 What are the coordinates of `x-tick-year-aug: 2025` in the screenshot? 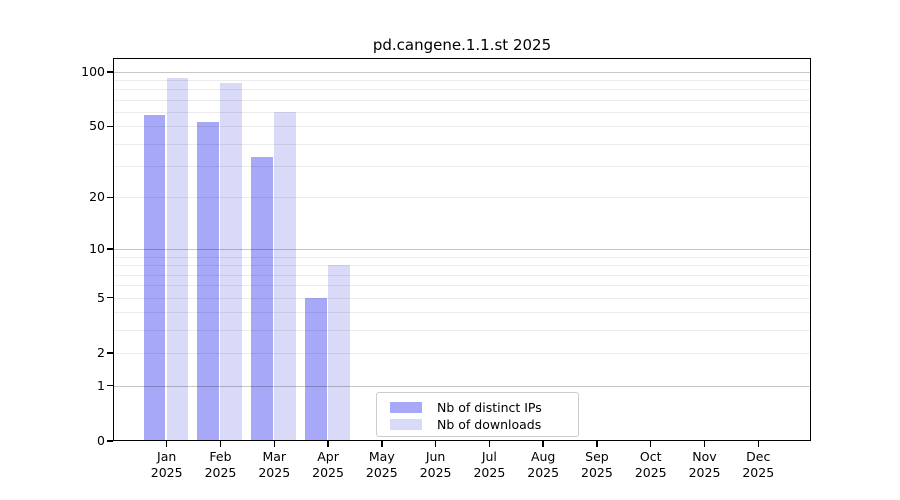 It's located at (543, 472).